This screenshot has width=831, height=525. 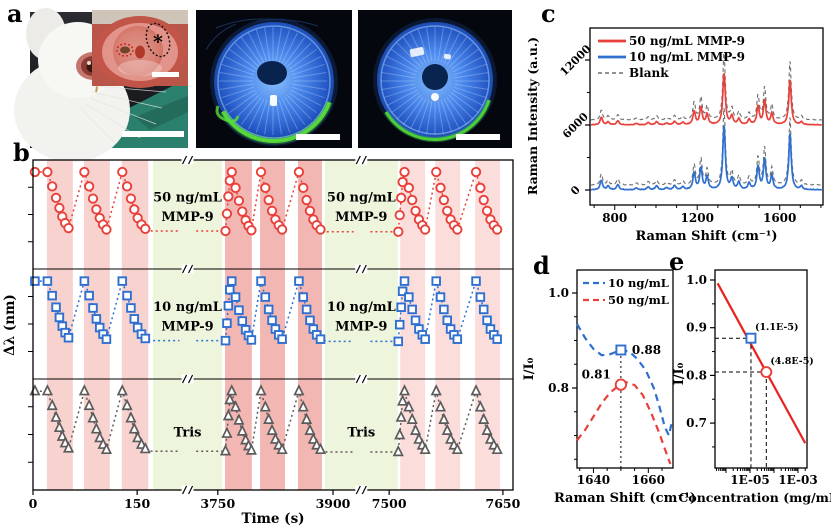 What do you see at coordinates (125, 50) in the screenshot?
I see `red-dotted-ellipse` at bounding box center [125, 50].